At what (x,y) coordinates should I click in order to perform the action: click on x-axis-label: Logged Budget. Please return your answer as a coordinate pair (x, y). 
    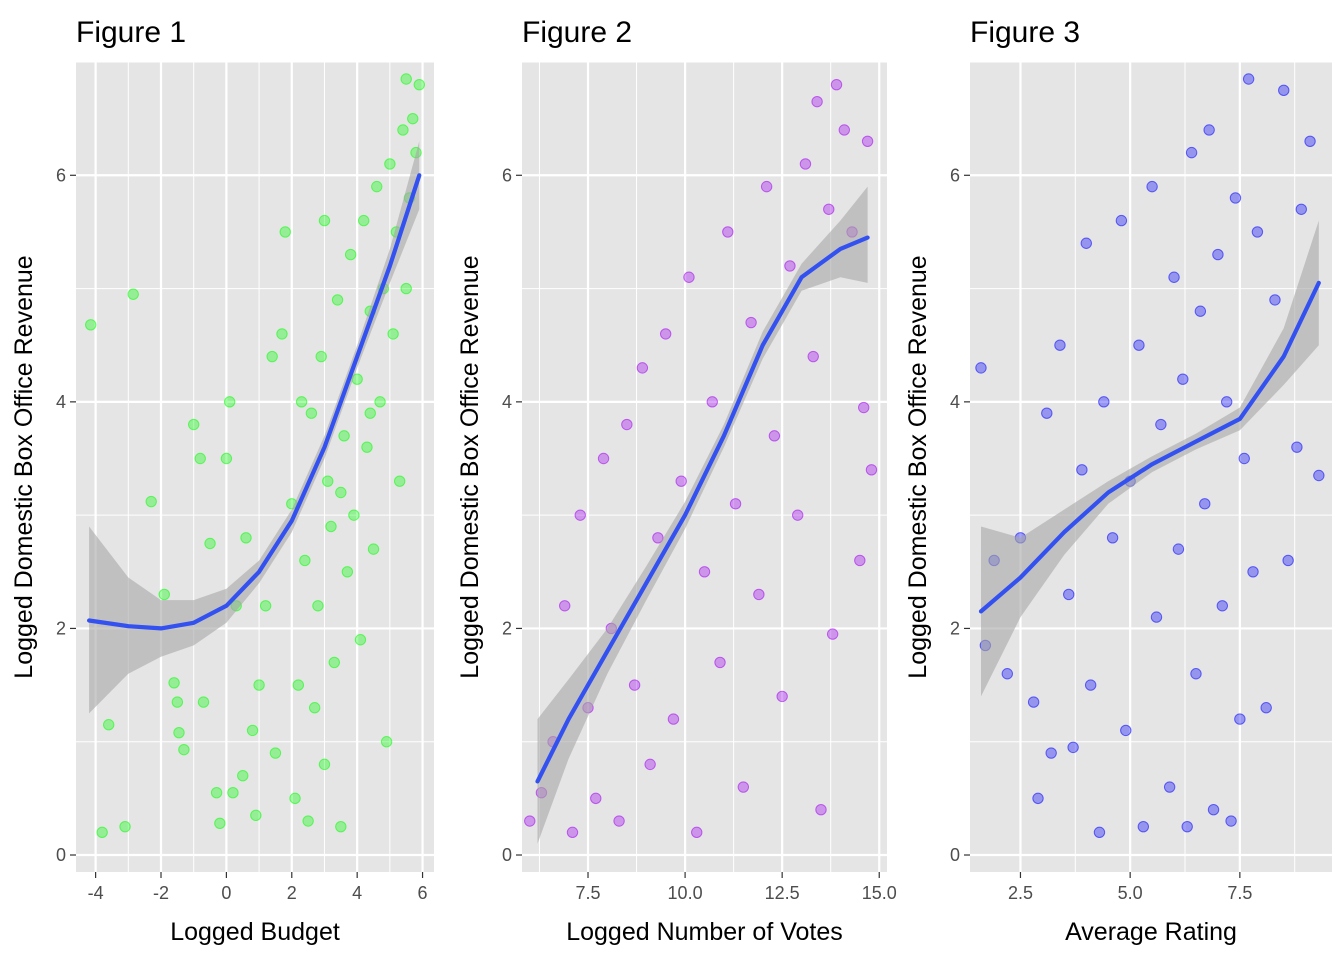
    Looking at the image, I should click on (255, 932).